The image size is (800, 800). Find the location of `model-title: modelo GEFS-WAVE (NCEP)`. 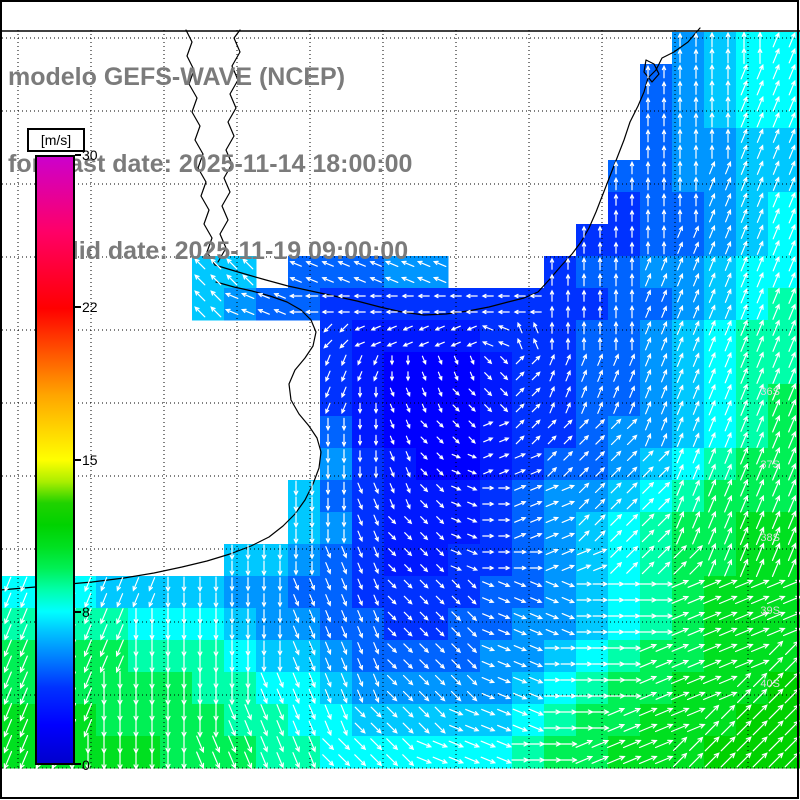

model-title: modelo GEFS-WAVE (NCEP) is located at coordinates (177, 77).